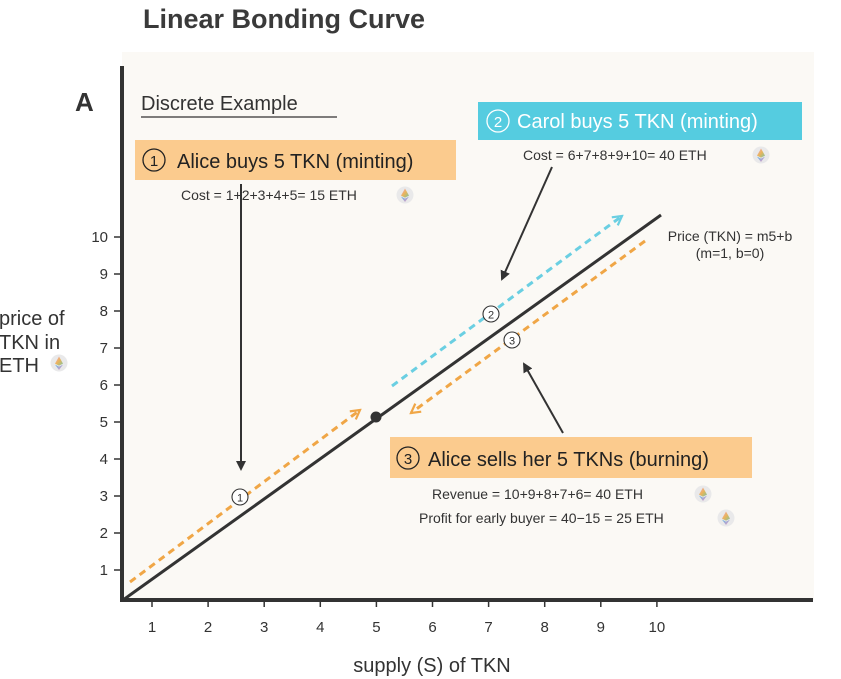  What do you see at coordinates (104, 311) in the screenshot?
I see `y-tick-label: 8` at bounding box center [104, 311].